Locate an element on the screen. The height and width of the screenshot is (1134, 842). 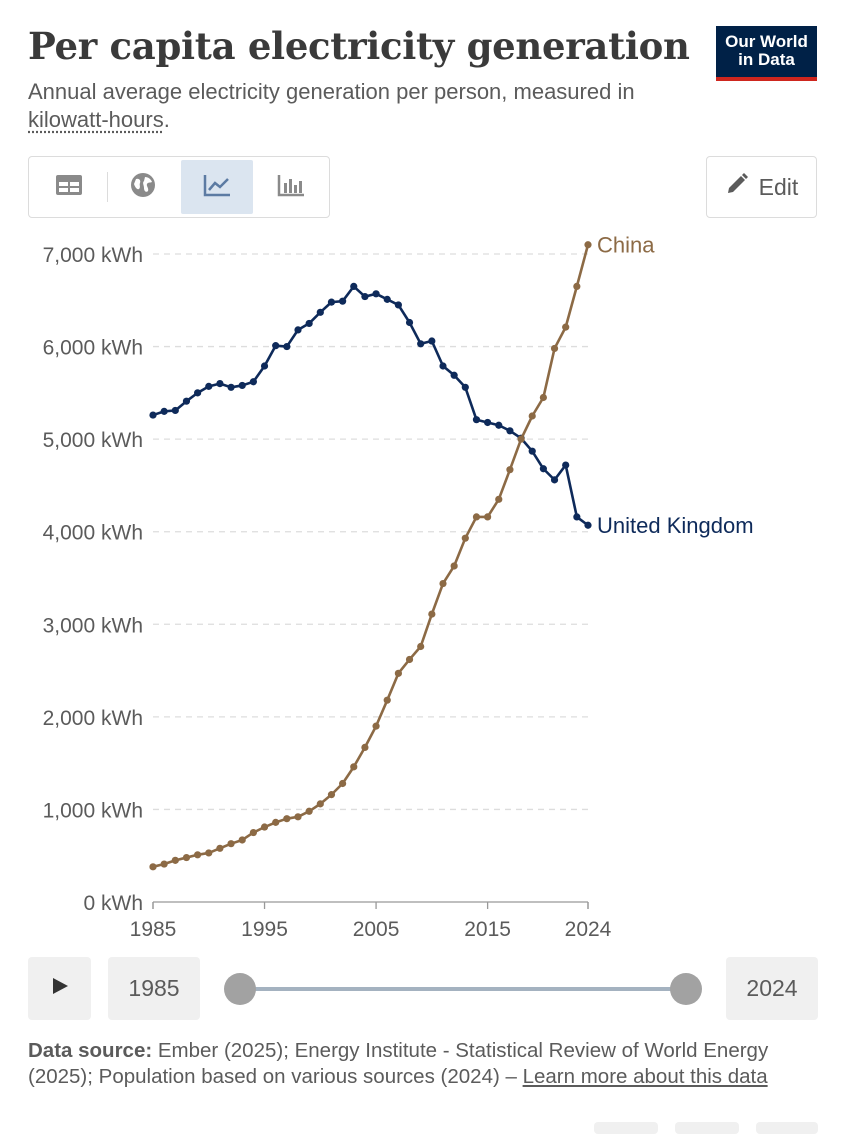
y-tick-label: 4,000 kWh is located at coordinates (93, 533).